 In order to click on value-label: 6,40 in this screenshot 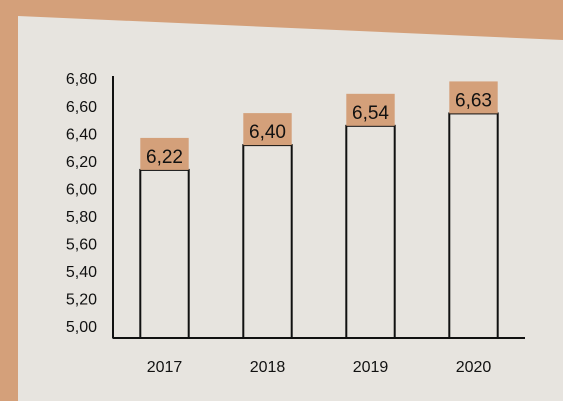, I will do `click(267, 132)`.